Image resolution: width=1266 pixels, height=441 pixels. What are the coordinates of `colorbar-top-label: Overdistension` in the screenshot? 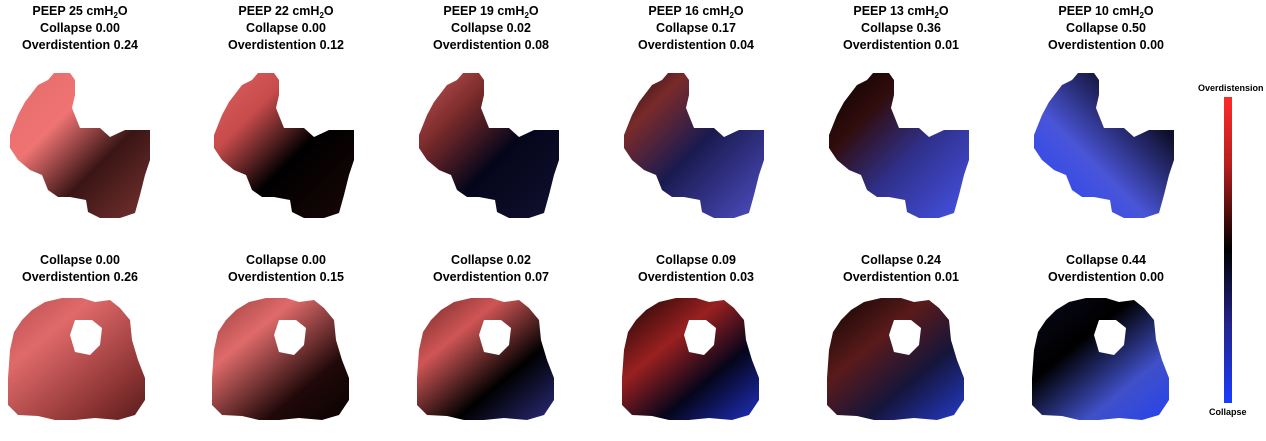 It's located at (1231, 88).